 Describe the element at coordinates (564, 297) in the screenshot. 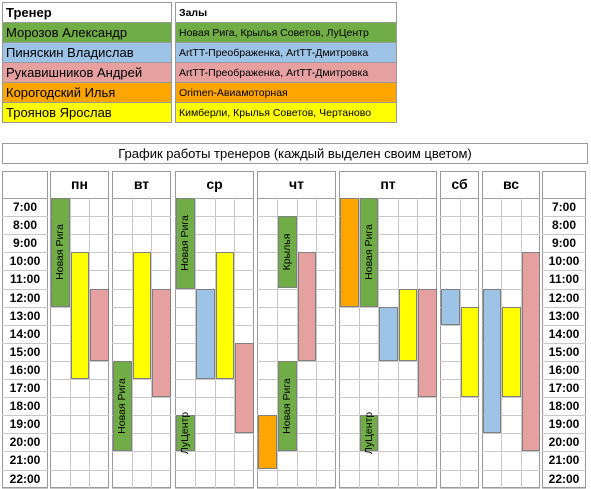

I see `time-label-right: 12:00` at that location.